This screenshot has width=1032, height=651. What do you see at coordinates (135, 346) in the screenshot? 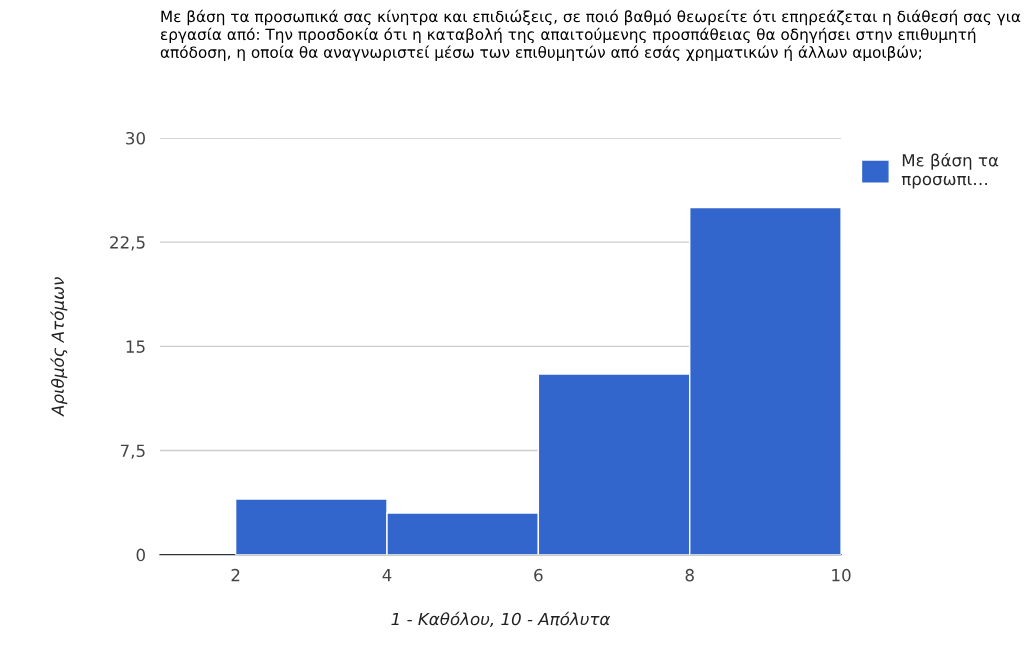
I see `y-tick-label: 15` at bounding box center [135, 346].